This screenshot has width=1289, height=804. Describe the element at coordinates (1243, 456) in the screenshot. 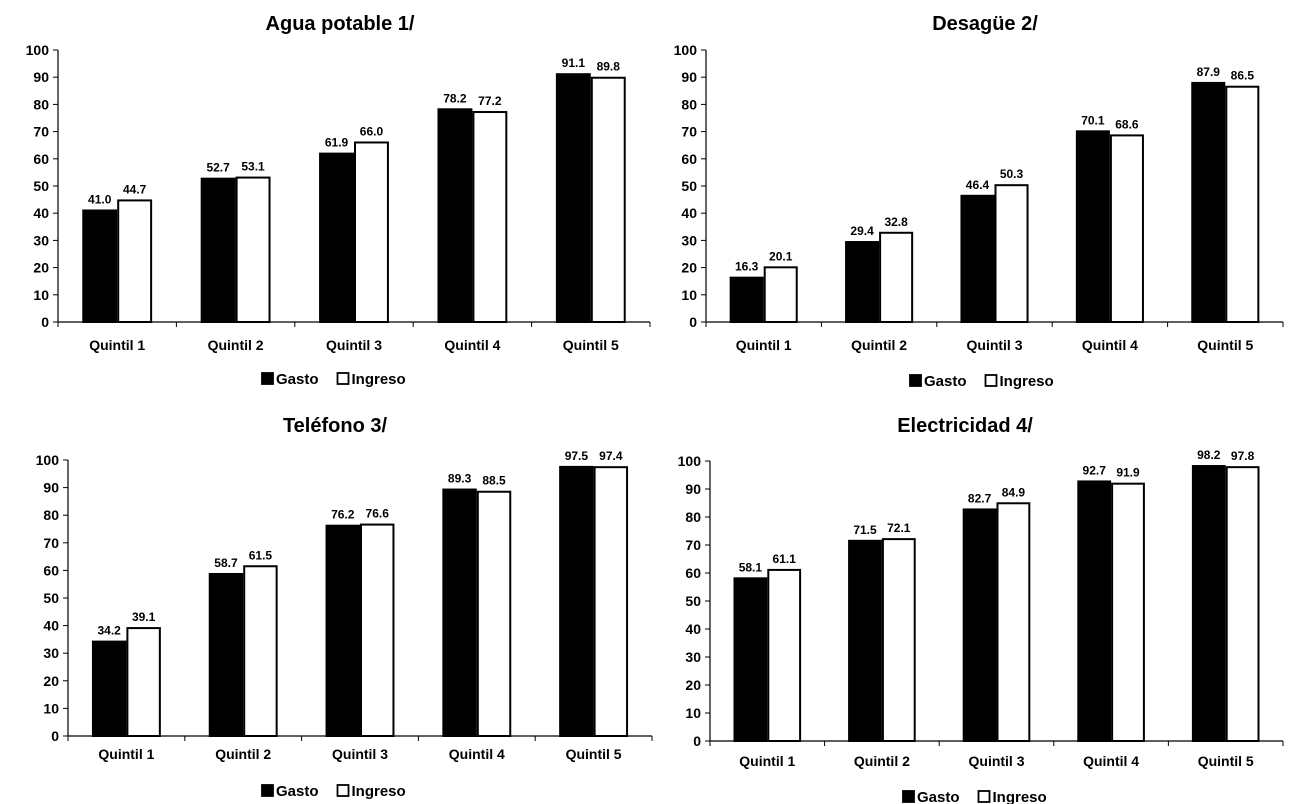

I see `data-label: 97.8` at that location.